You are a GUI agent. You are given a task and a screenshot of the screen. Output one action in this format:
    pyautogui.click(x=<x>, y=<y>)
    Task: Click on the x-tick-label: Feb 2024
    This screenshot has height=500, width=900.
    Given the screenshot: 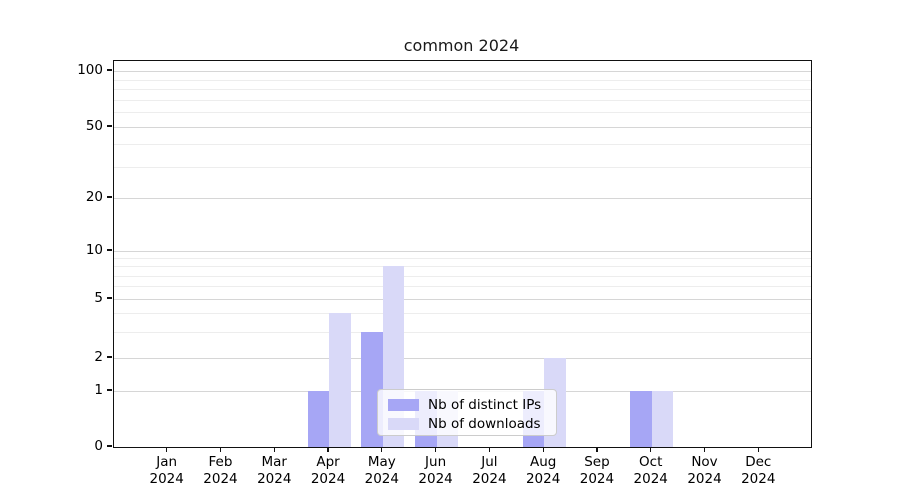 What is the action you would take?
    pyautogui.click(x=220, y=470)
    